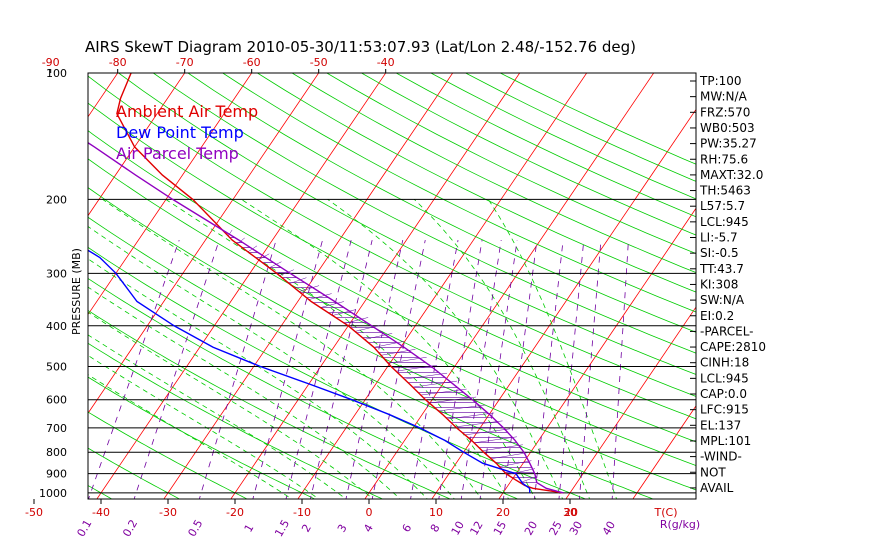 This screenshot has width=870, height=560. I want to click on index-label: TP:100, so click(720, 81).